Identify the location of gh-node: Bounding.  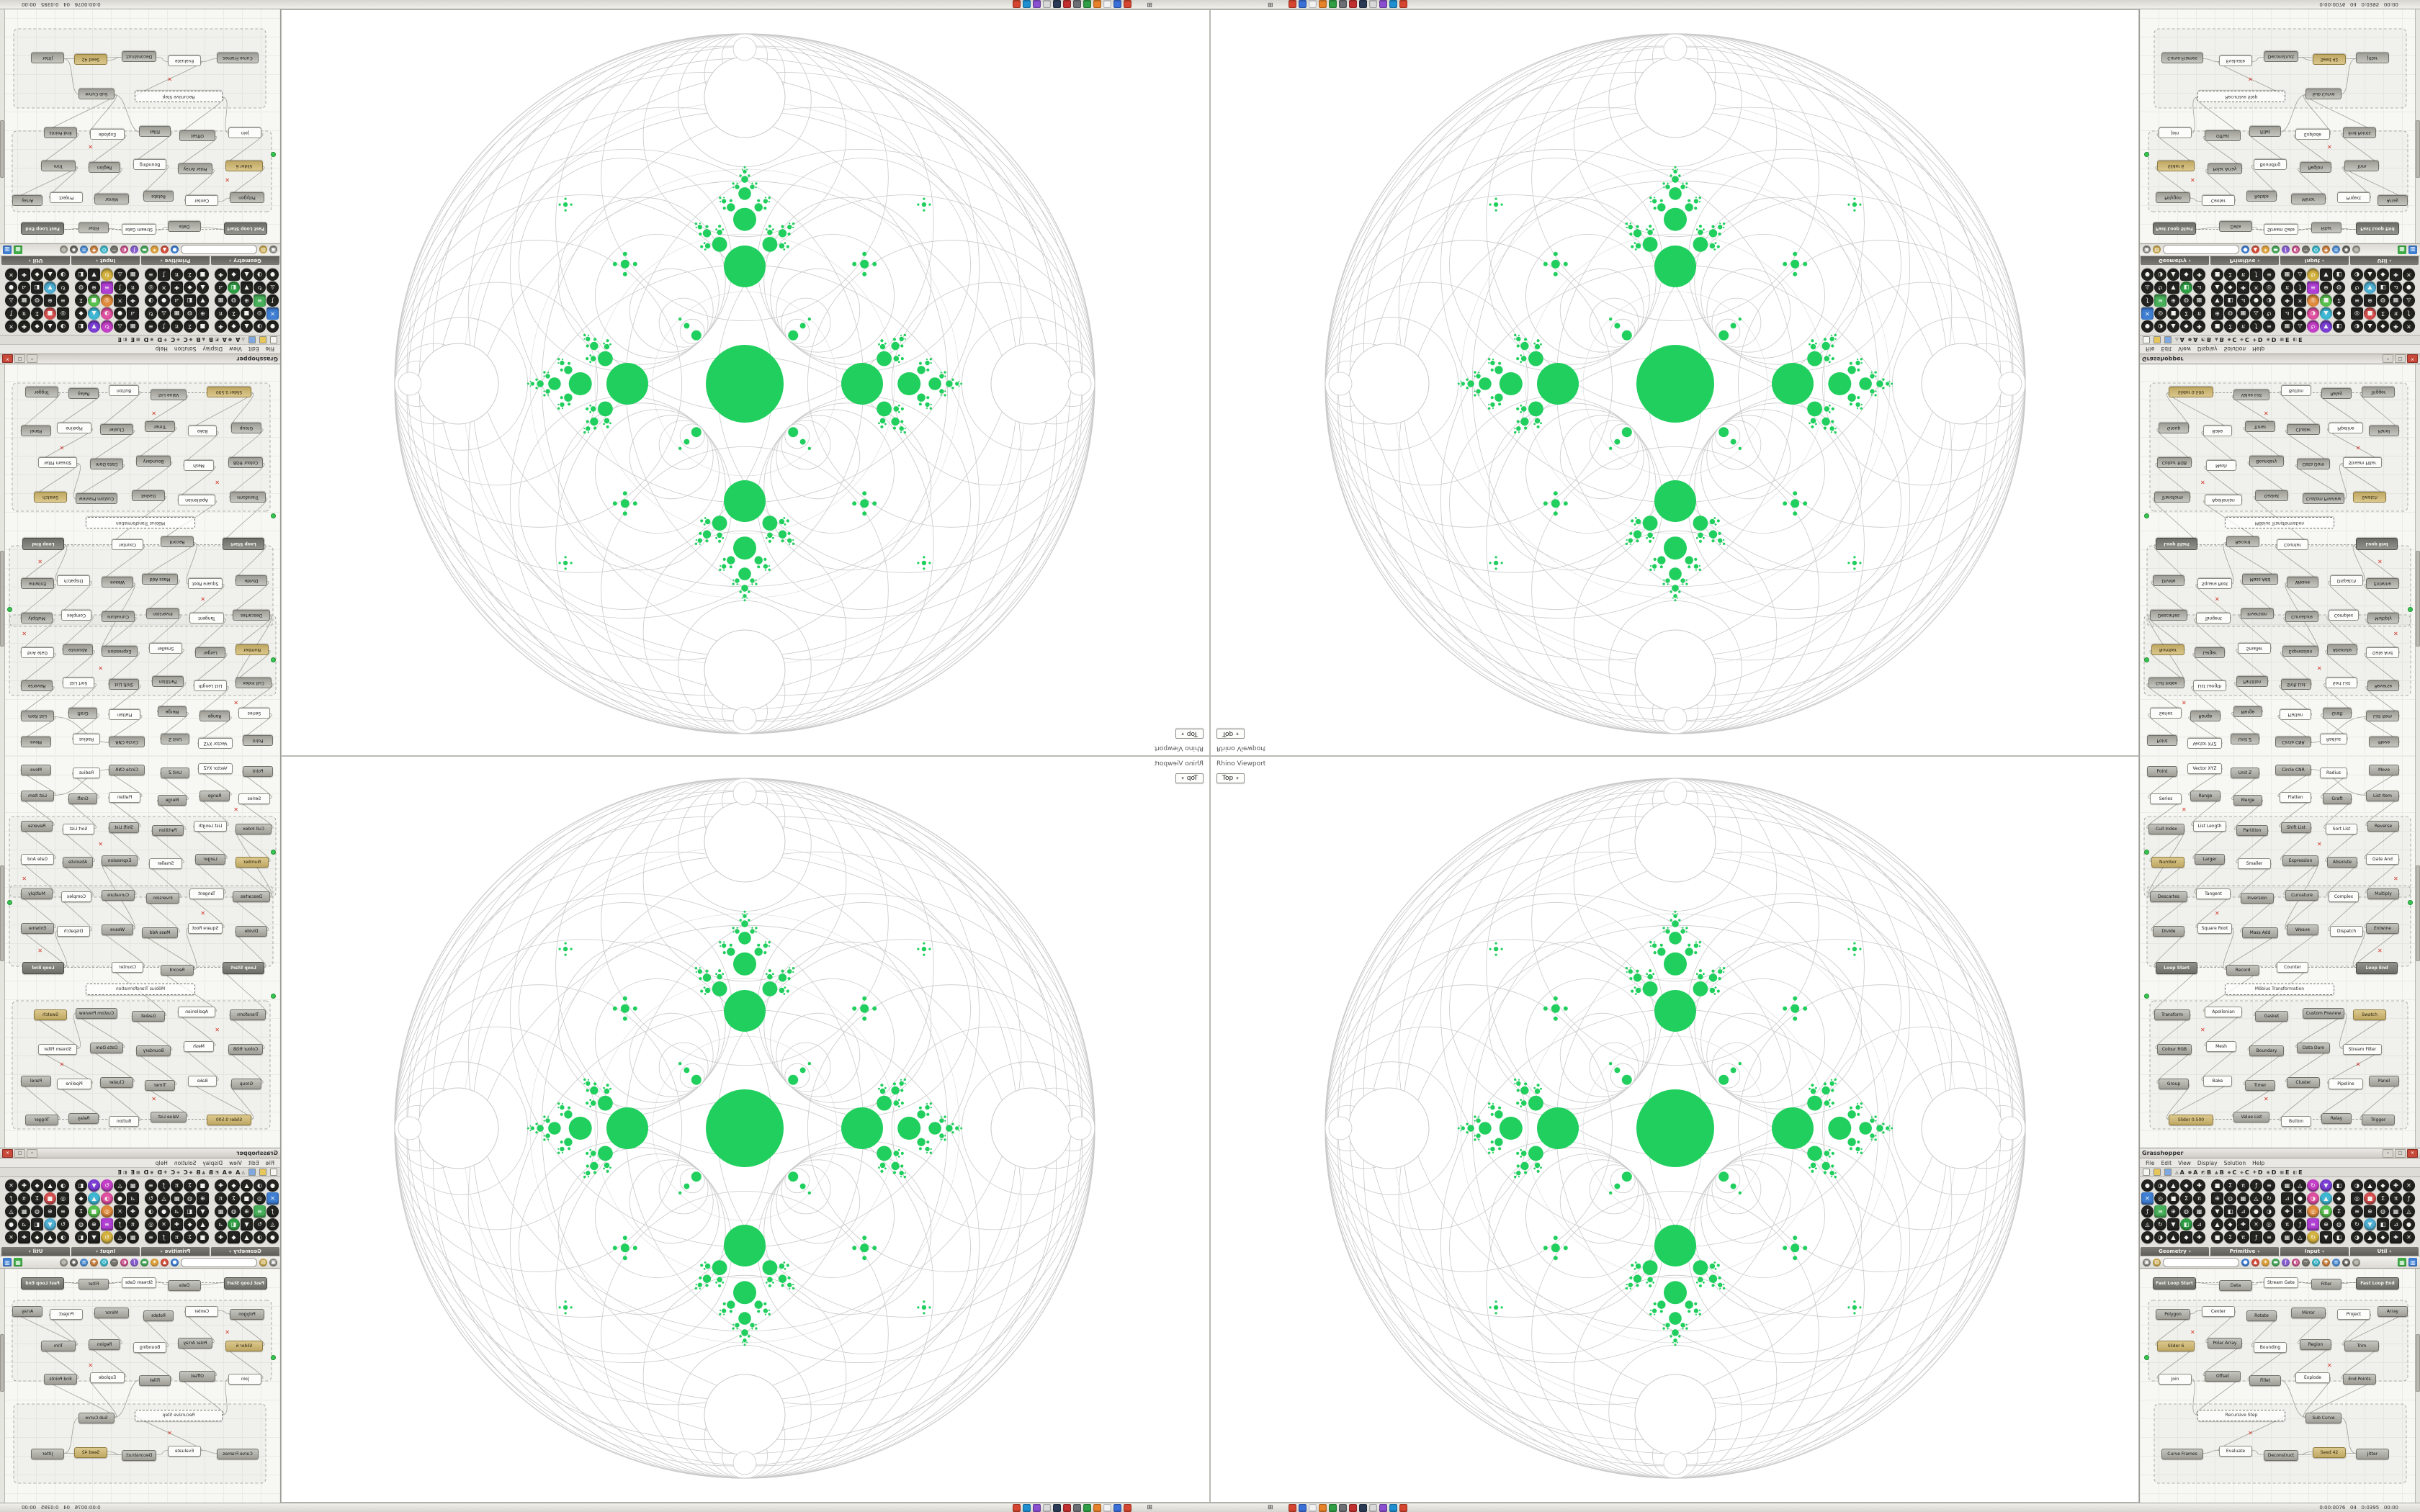
(149, 164).